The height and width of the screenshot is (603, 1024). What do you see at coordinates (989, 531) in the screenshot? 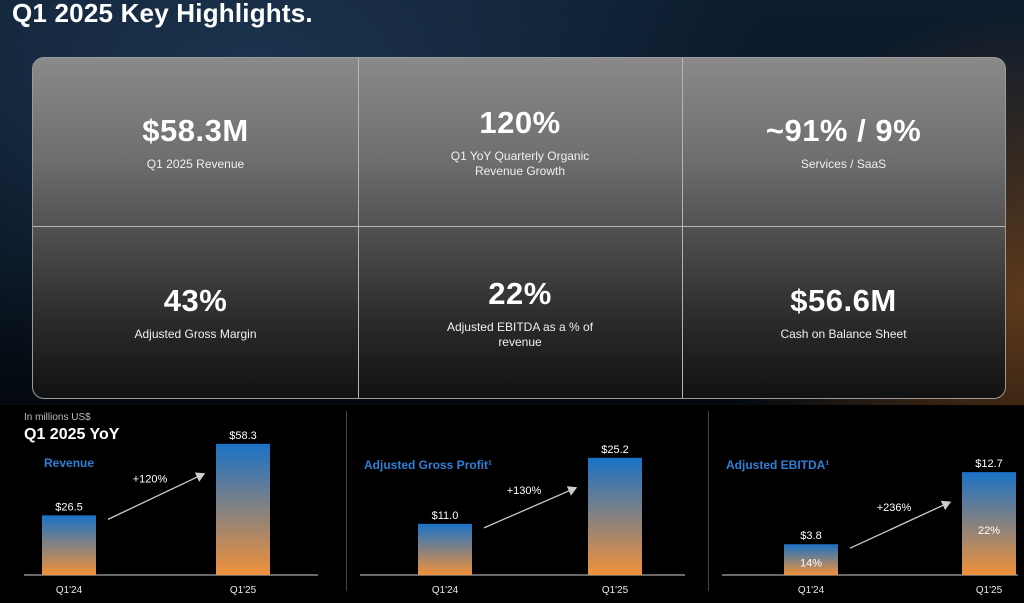
I see `bar-inner-label: 22%` at bounding box center [989, 531].